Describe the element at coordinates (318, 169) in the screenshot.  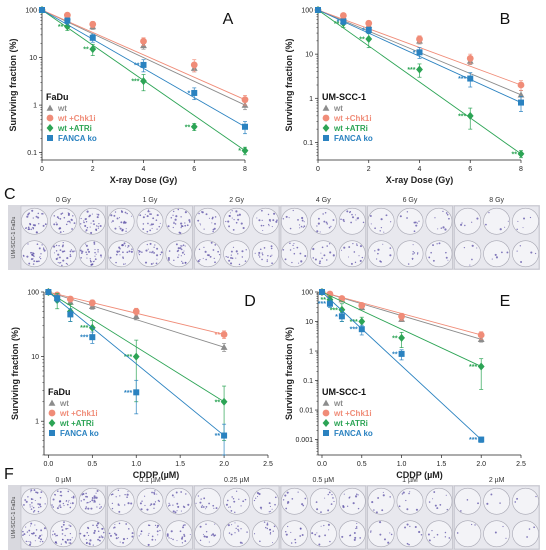
I see `x-tick-label: 0` at that location.